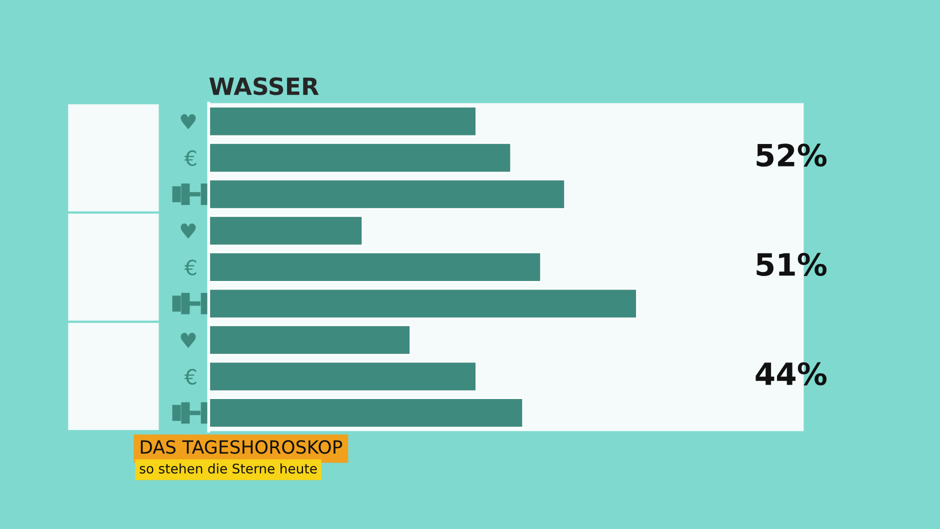 Image resolution: width=940 pixels, height=529 pixels. What do you see at coordinates (791, 264) in the screenshot?
I see `text: 51%` at bounding box center [791, 264].